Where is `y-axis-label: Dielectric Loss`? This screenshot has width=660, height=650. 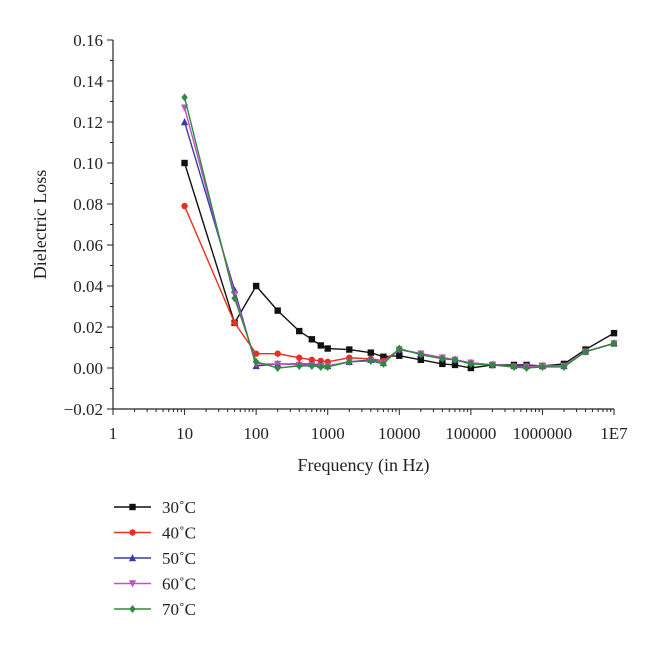 y-axis-label: Dielectric Loss is located at coordinates (40, 224).